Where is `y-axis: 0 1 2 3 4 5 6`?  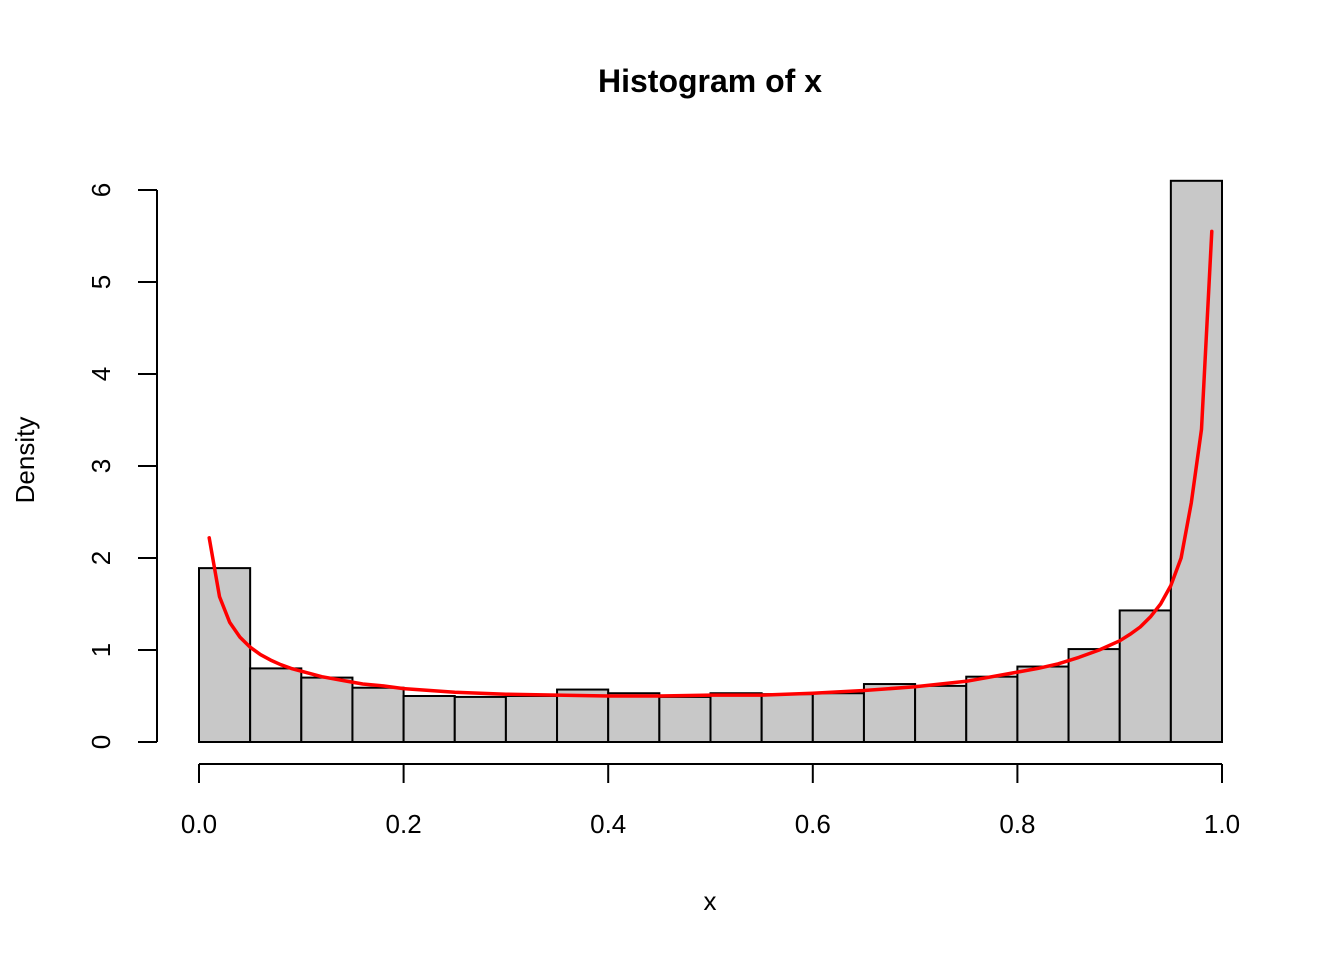
y-axis: 0 1 2 3 4 5 6 is located at coordinates (122, 466).